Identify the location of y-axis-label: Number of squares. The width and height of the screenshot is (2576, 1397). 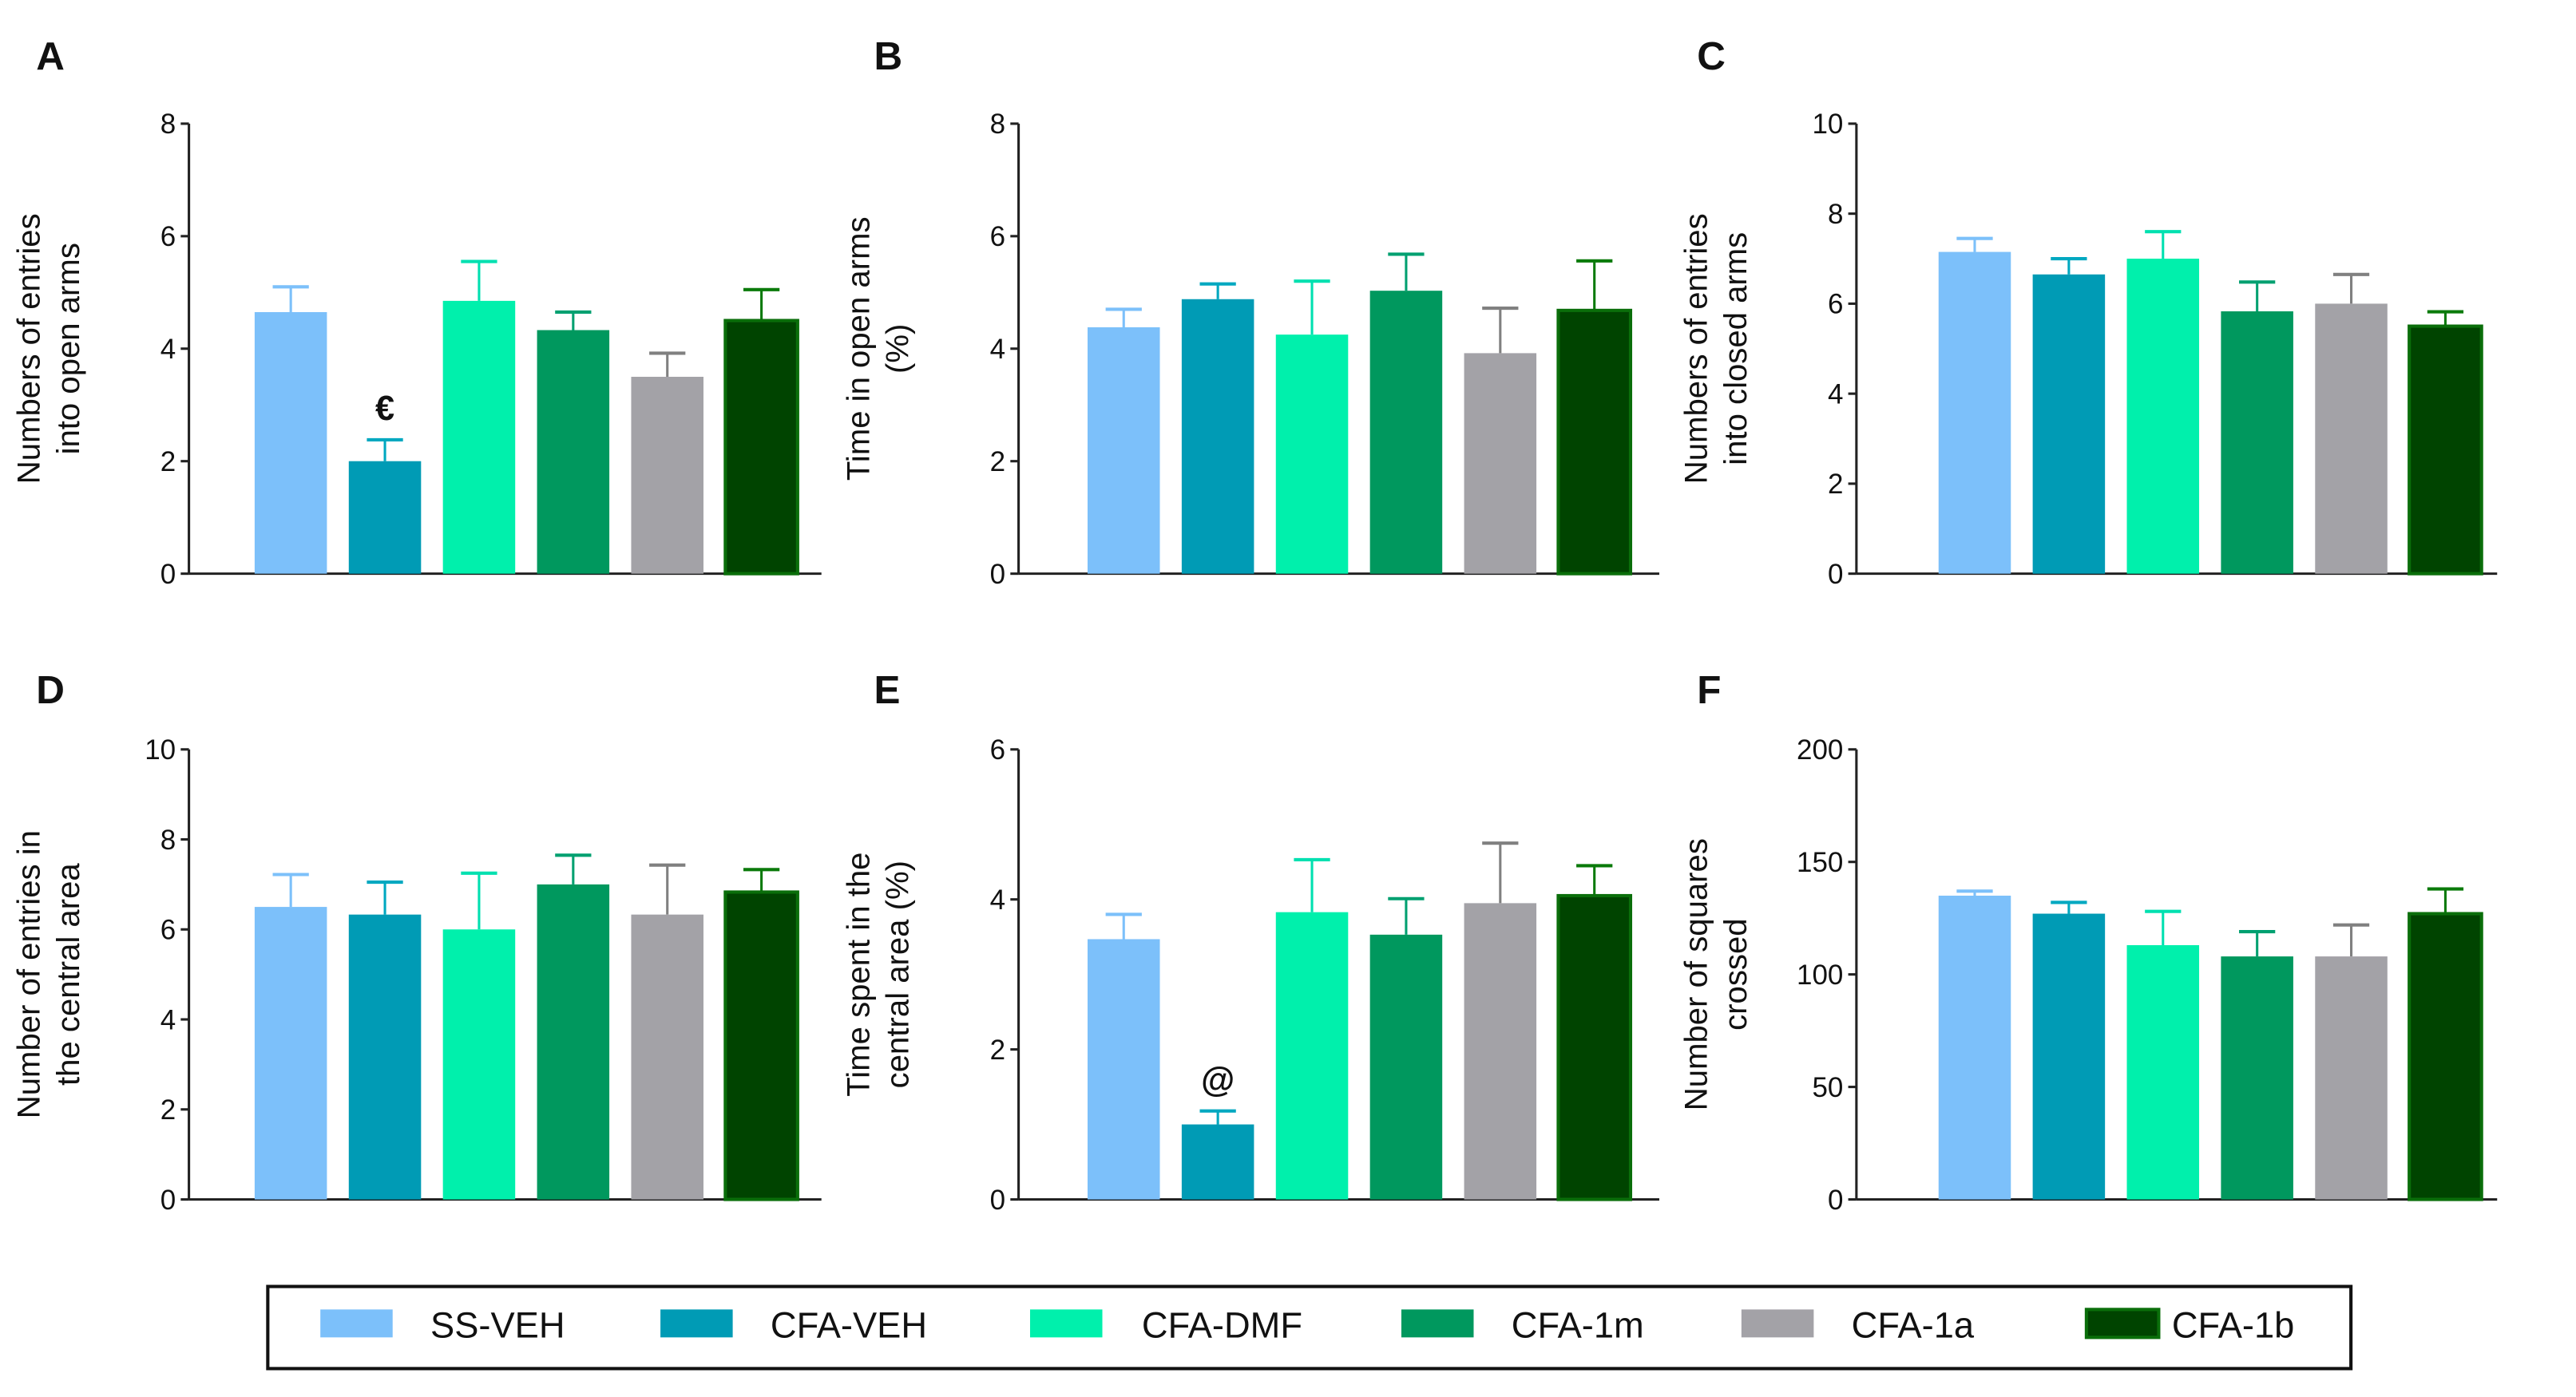
(1696, 974).